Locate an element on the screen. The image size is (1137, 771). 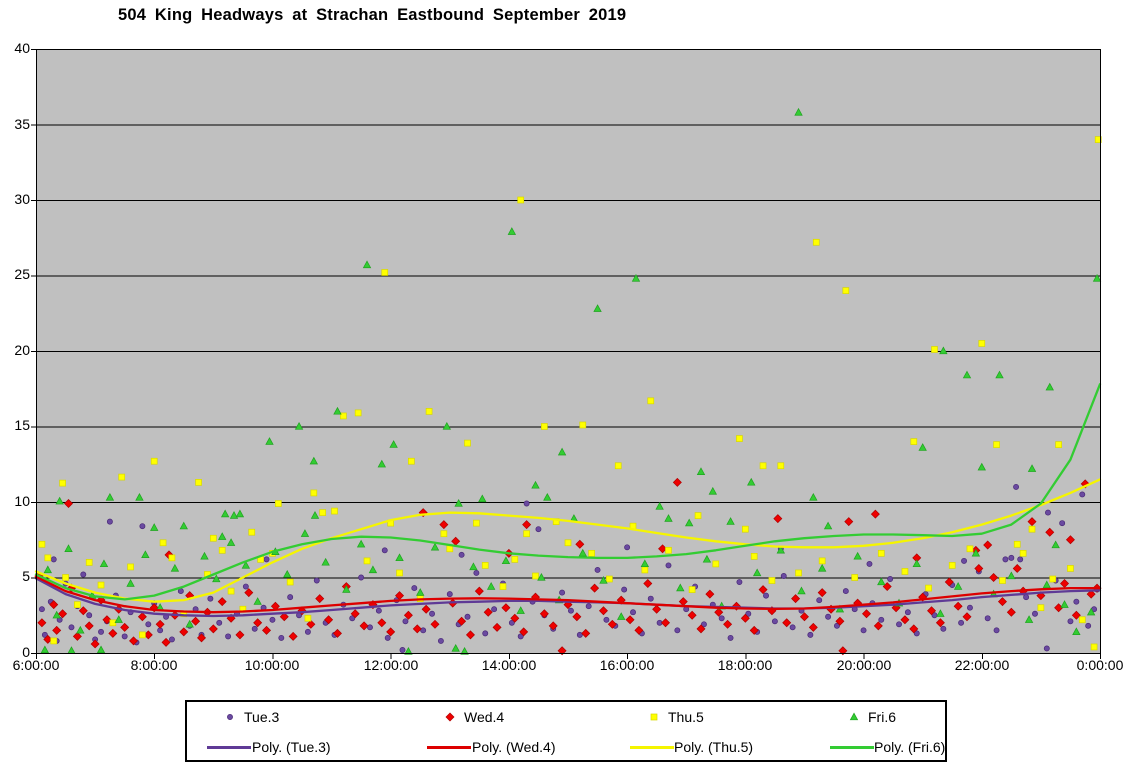
x-axis-tick-label: 22:00:00 is located at coordinates (982, 665).